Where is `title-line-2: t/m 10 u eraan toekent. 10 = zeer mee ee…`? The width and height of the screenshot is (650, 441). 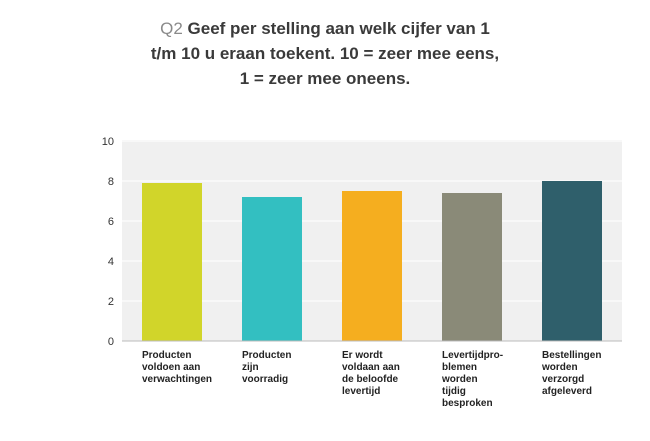 title-line-2: t/m 10 u eraan toekent. 10 = zeer mee ee… is located at coordinates (325, 53).